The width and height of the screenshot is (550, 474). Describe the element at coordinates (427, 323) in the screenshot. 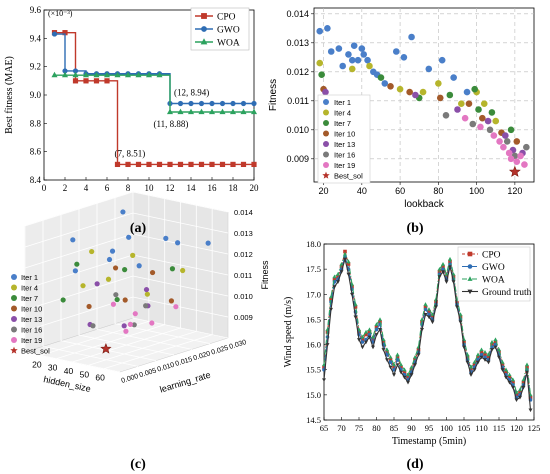

I see `series-line-woa` at that location.